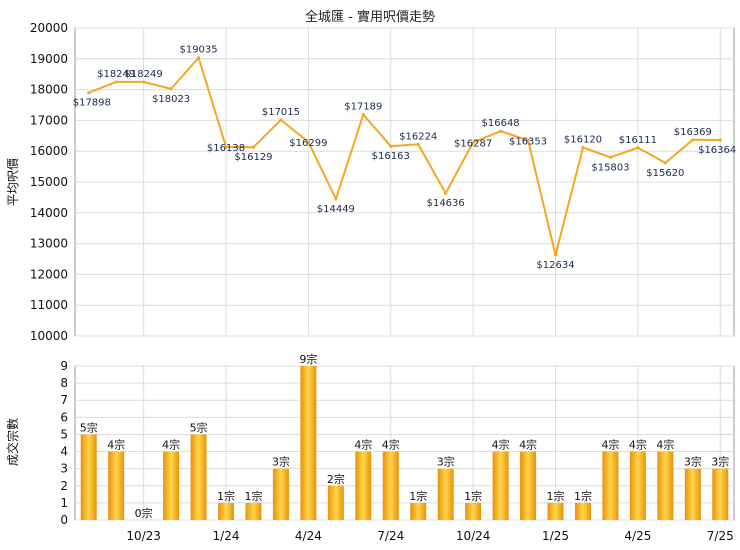 The image size is (740, 550). Describe the element at coordinates (501, 123) in the screenshot. I see `price-data-label: $16648` at that location.